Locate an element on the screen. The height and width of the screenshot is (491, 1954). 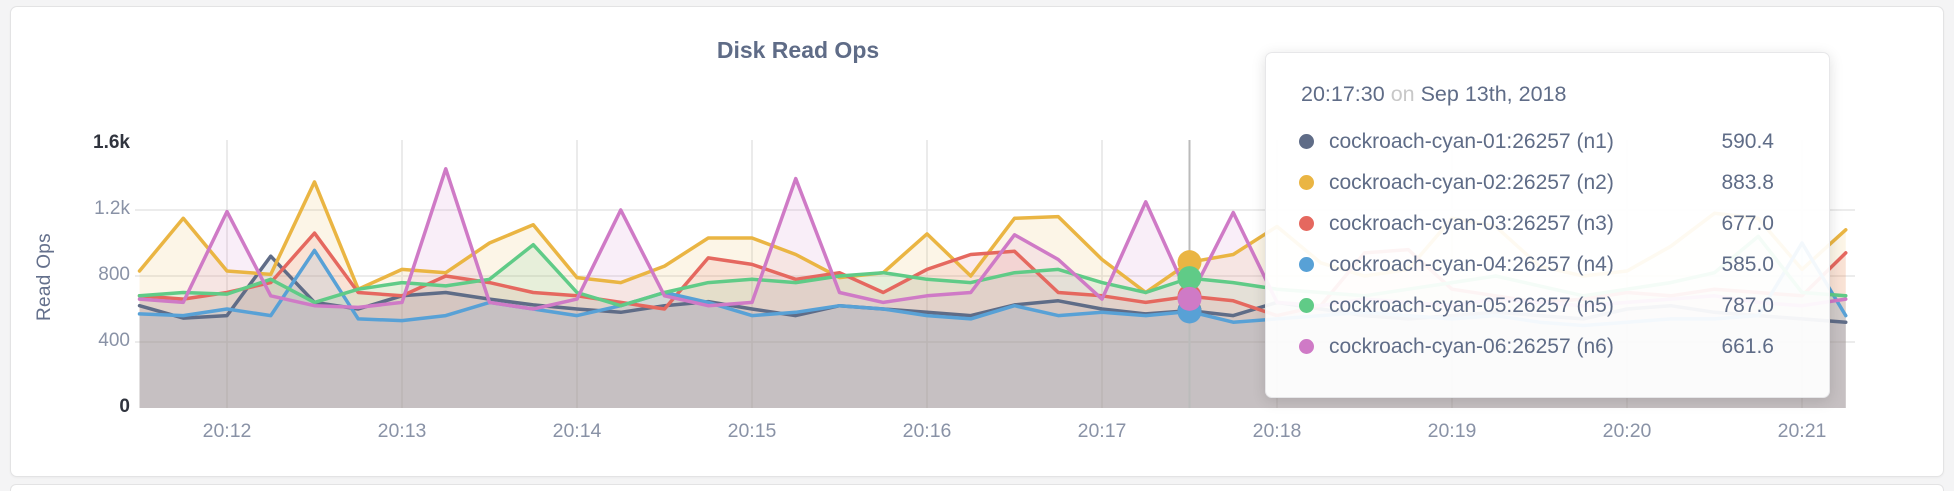
tooltip-row: cockroach-cyan-01:26257 (n1) 590.4 is located at coordinates (1536, 141).